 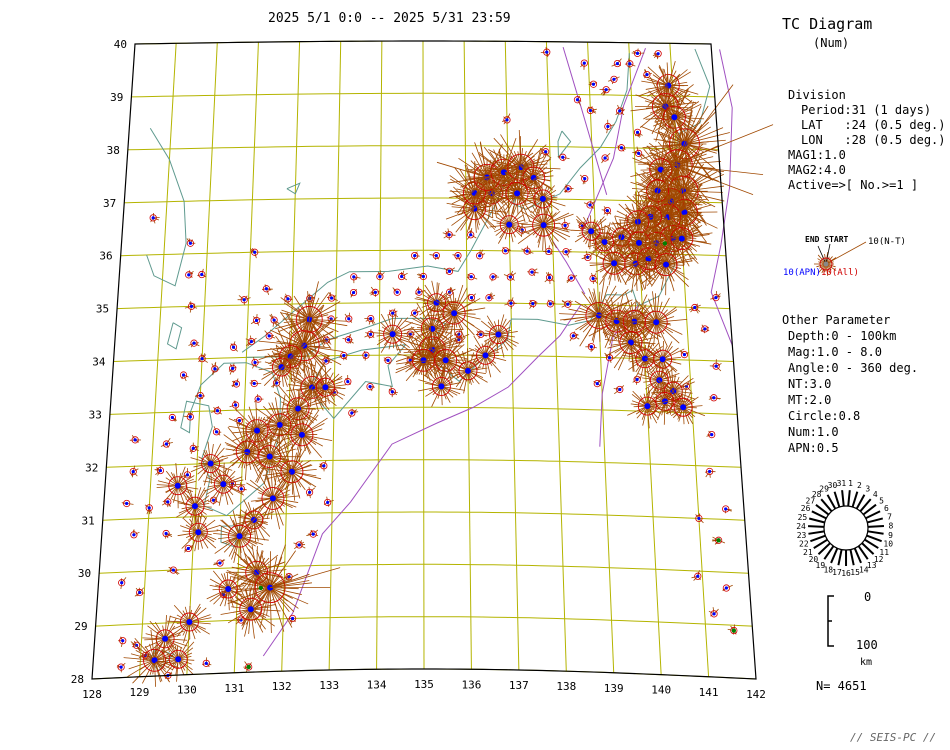 I want to click on lat-label-36: 36, so click(x=105, y=256).